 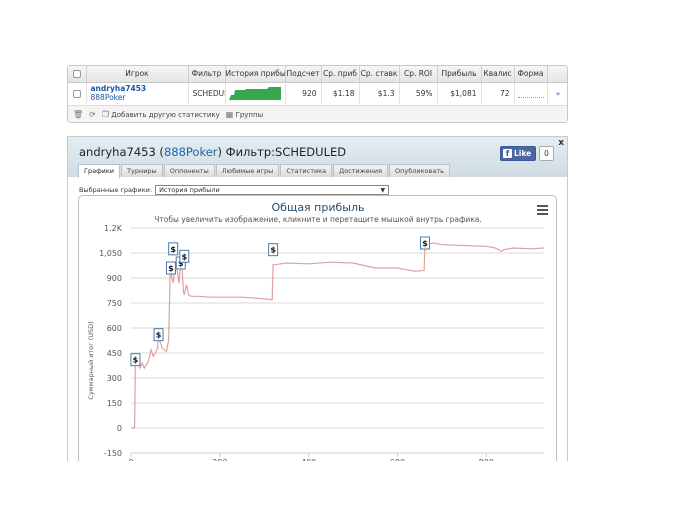 I want to click on tab-favorite-games: Любимые игры, so click(x=247, y=170).